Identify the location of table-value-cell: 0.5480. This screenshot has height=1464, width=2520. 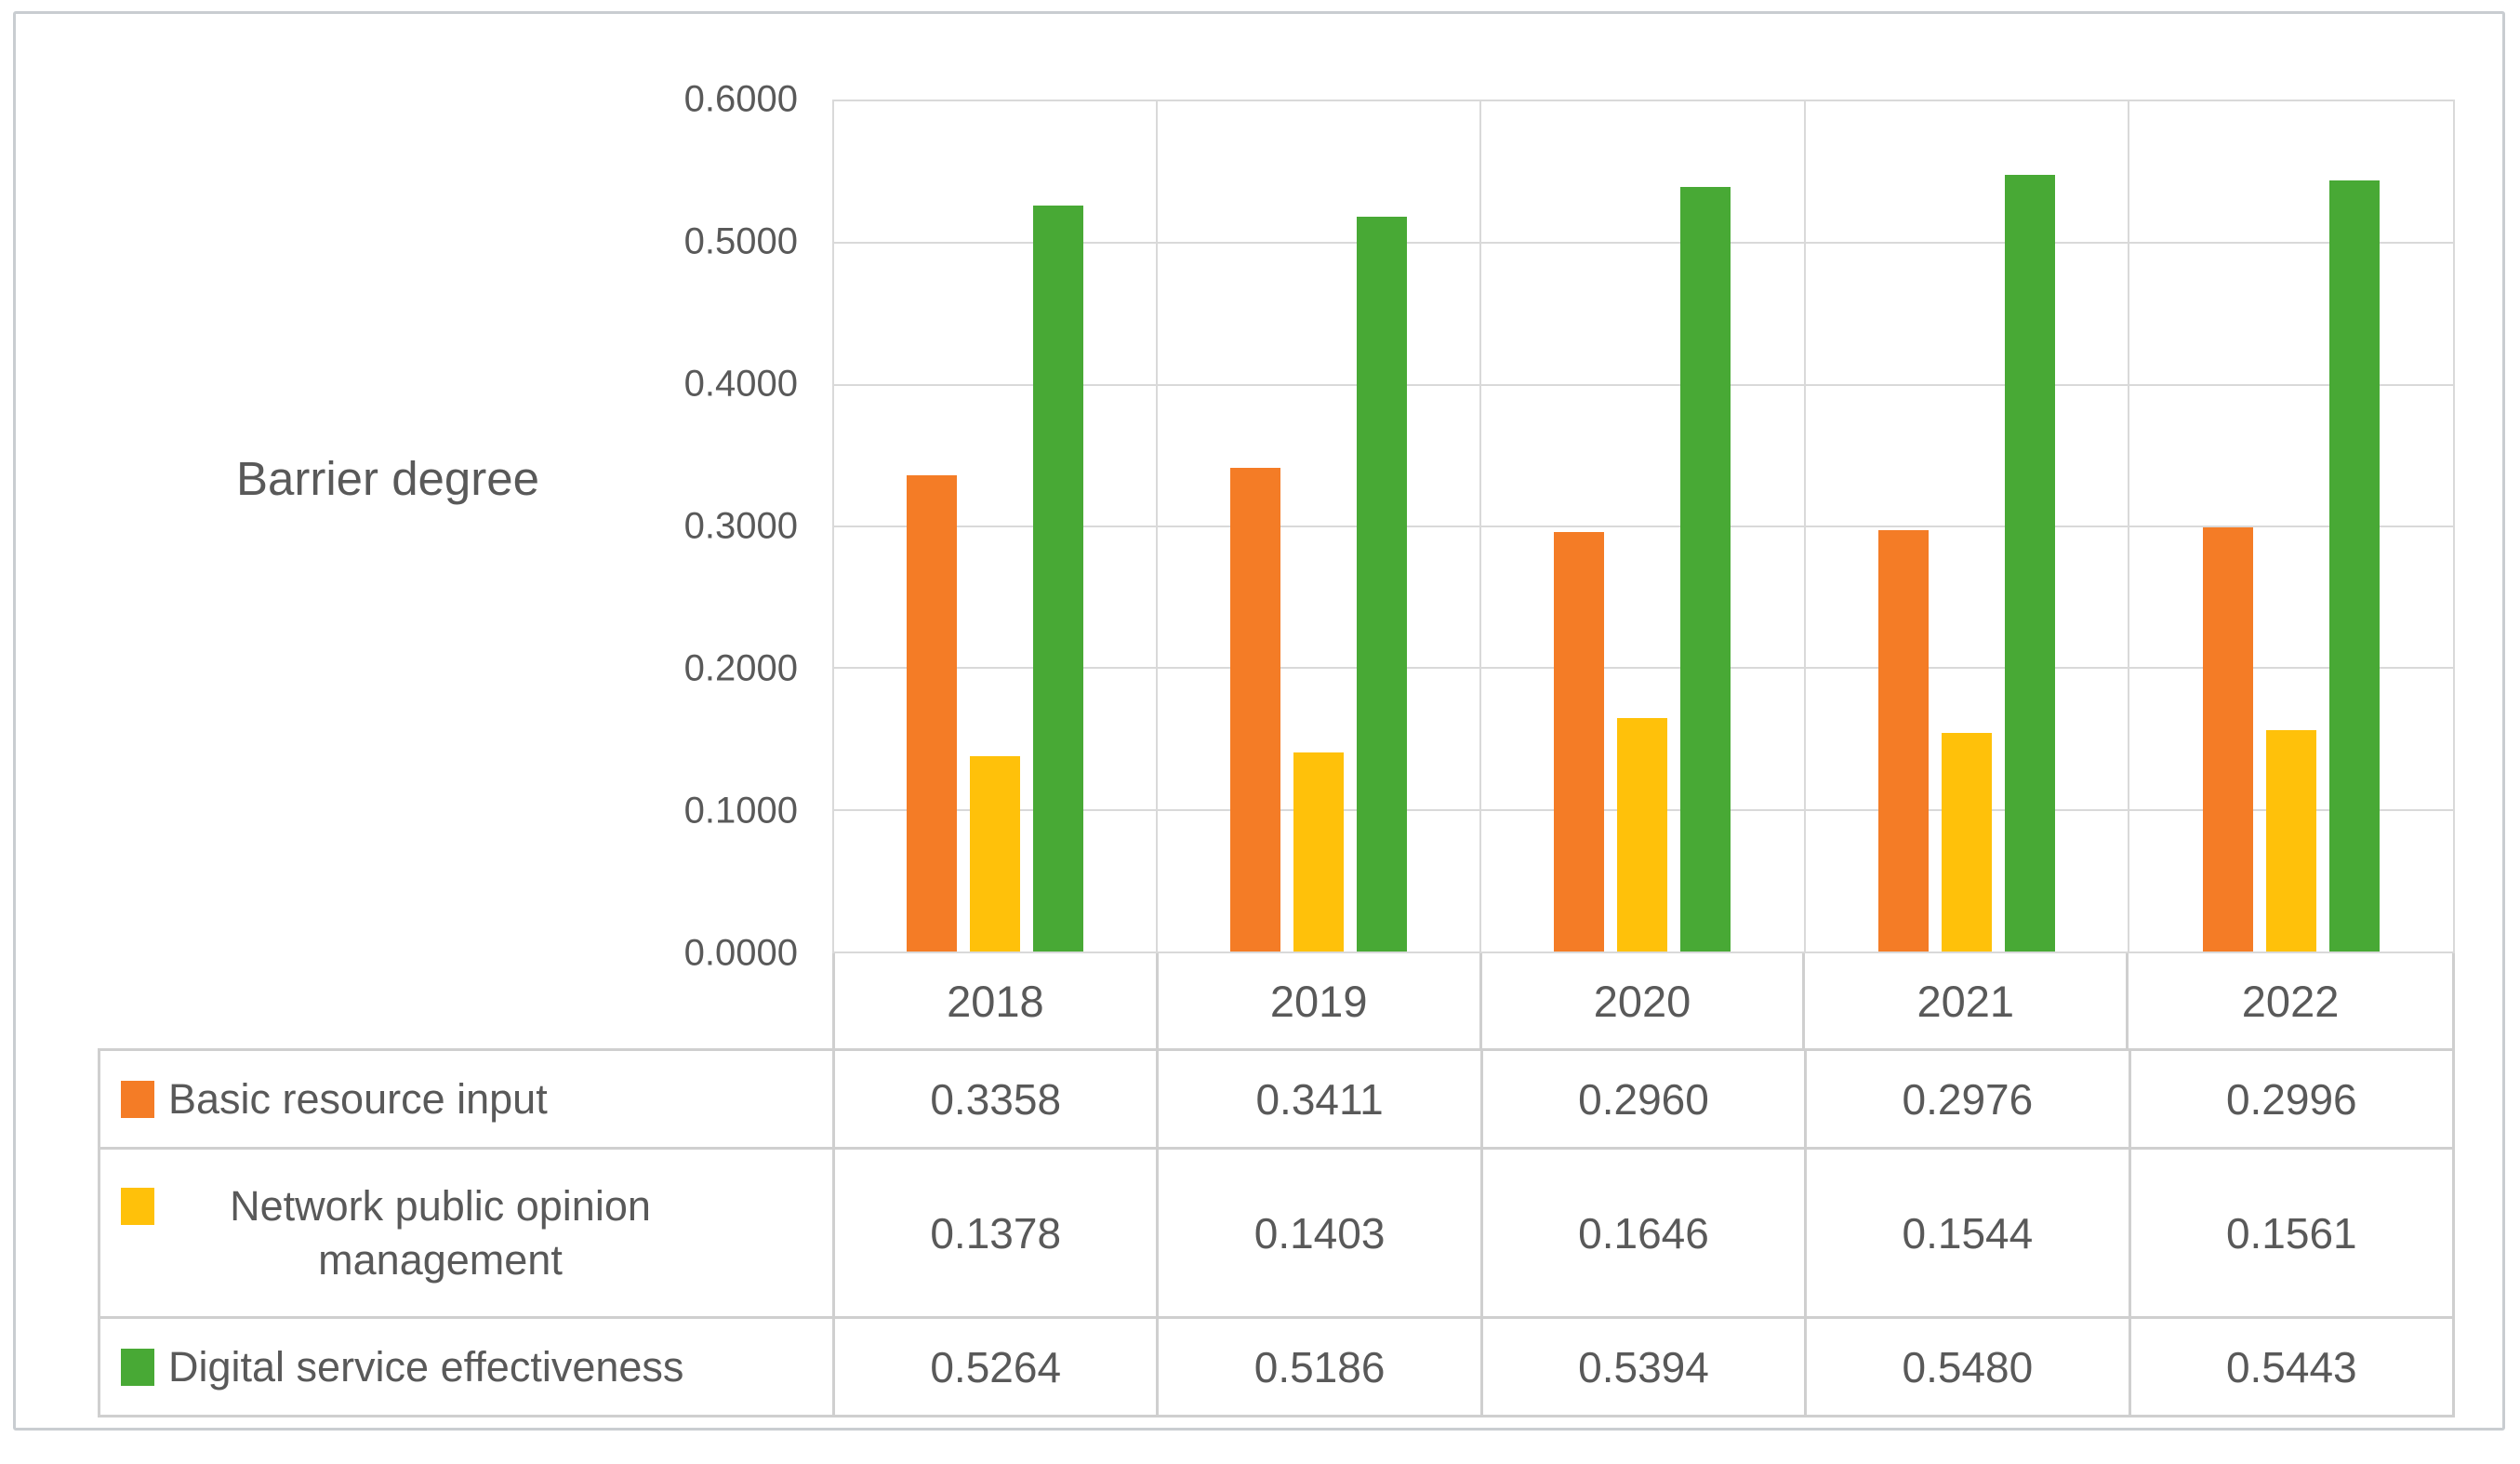
(1969, 1368).